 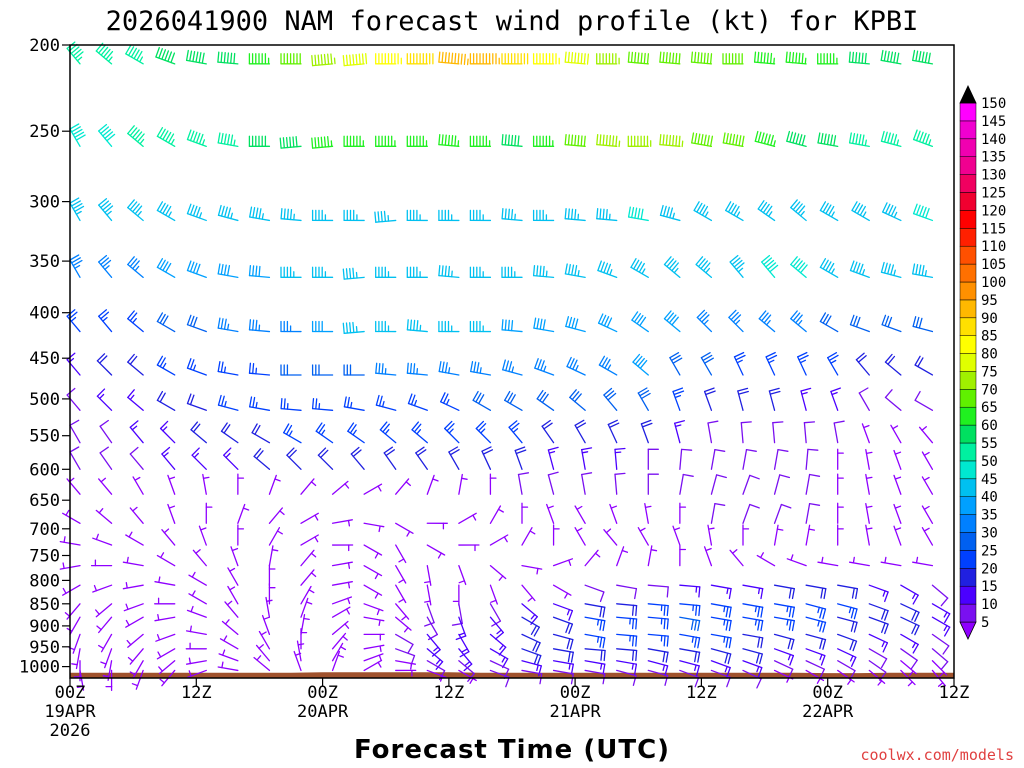 I want to click on legend-label: 120, so click(x=993, y=211).